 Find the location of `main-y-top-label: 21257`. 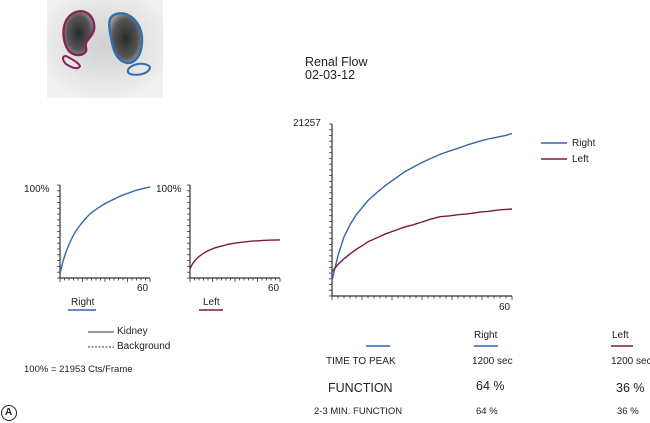

main-y-top-label: 21257 is located at coordinates (307, 123).